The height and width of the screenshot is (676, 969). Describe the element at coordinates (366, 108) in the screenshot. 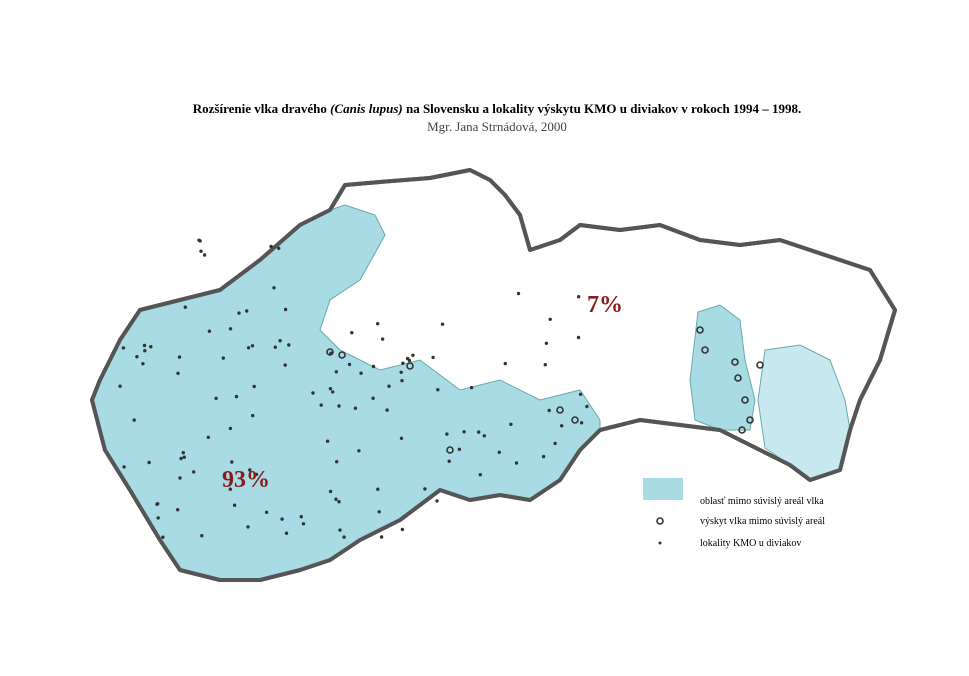

I see `title-italic: (Canis lupus)` at that location.